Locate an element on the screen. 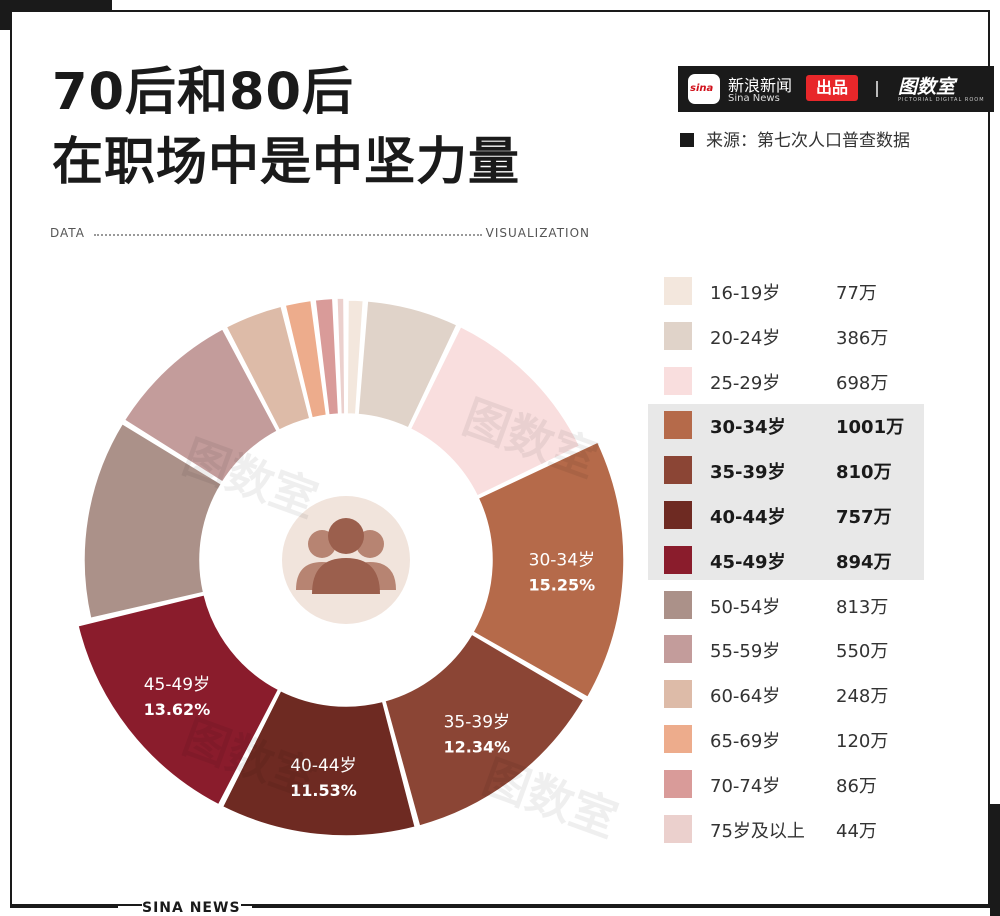  legend-value: 120万 is located at coordinates (862, 741).